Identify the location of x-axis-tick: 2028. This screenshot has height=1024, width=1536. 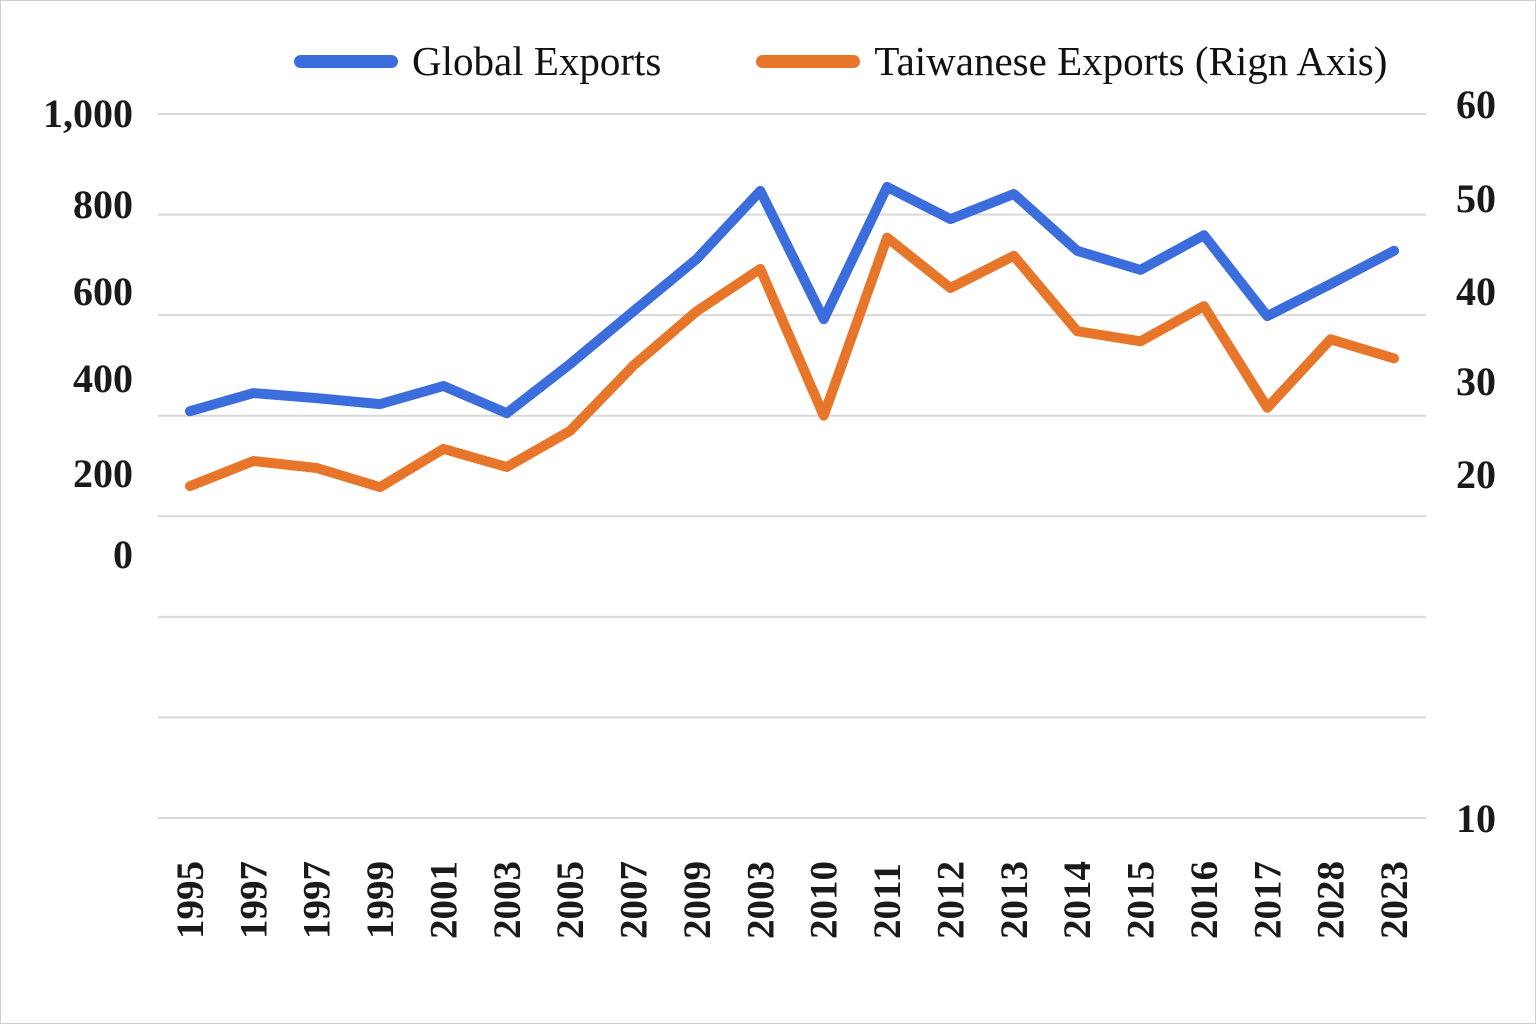
(1331, 900).